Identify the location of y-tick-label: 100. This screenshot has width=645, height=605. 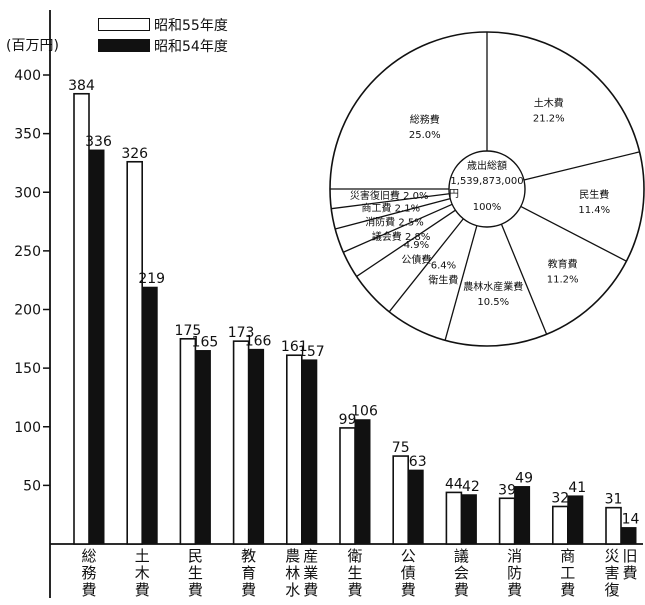
(27, 428).